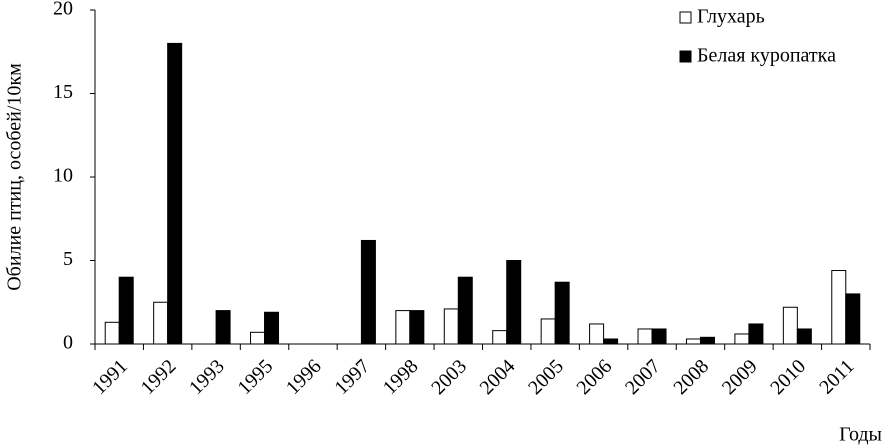 This screenshot has width=885, height=447. I want to click on legend-label: Глухарь, so click(731, 17).